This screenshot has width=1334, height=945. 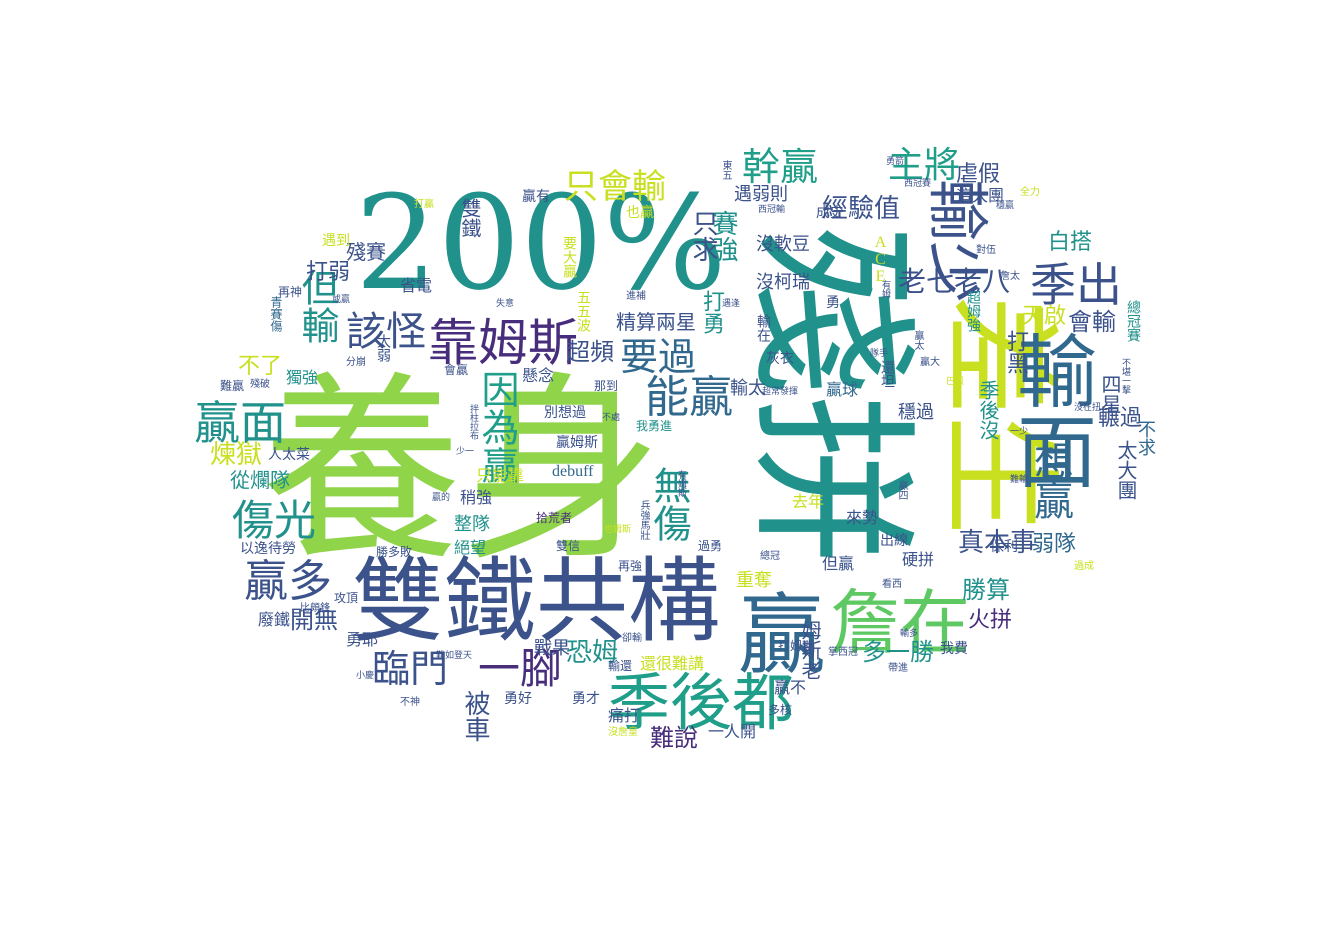 What do you see at coordinates (362, 639) in the screenshot?
I see `word-yongye: 勇耶` at bounding box center [362, 639].